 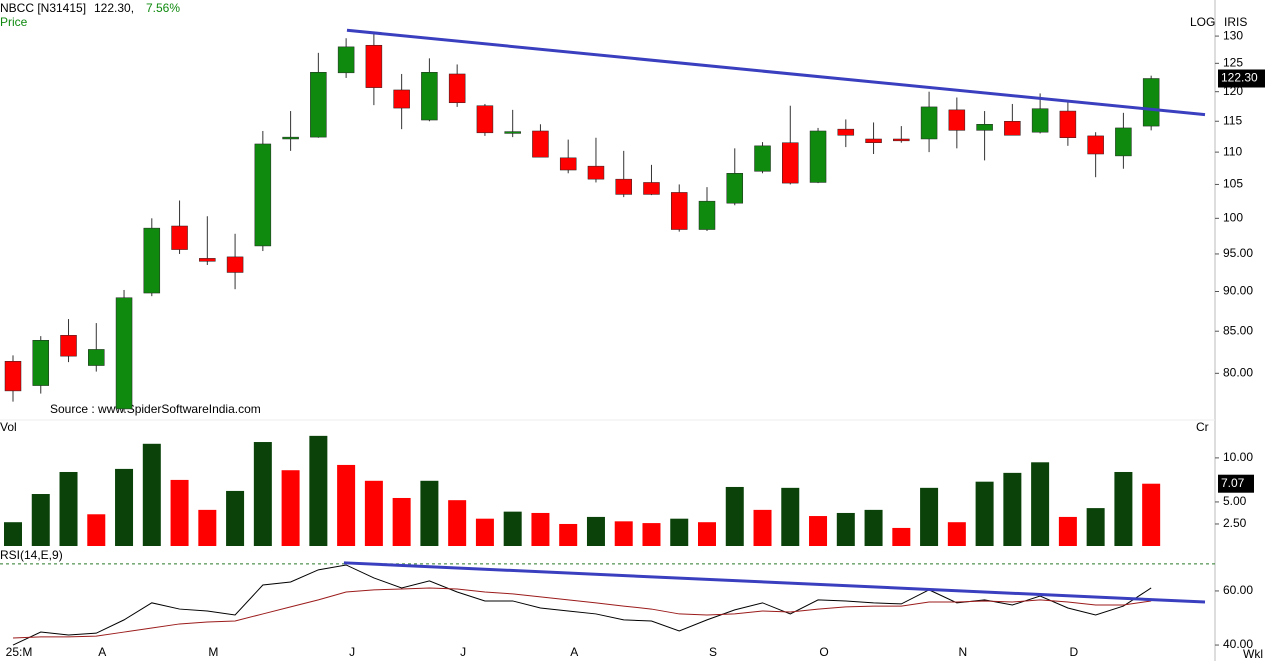 What do you see at coordinates (1235, 22) in the screenshot?
I see `scale-label: IRIS` at bounding box center [1235, 22].